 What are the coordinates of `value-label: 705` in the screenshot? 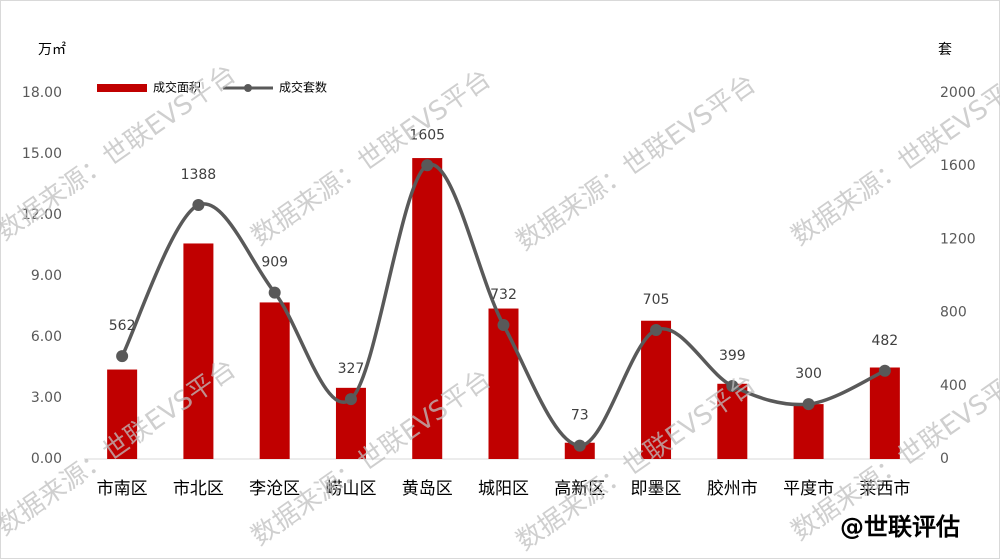 It's located at (656, 300).